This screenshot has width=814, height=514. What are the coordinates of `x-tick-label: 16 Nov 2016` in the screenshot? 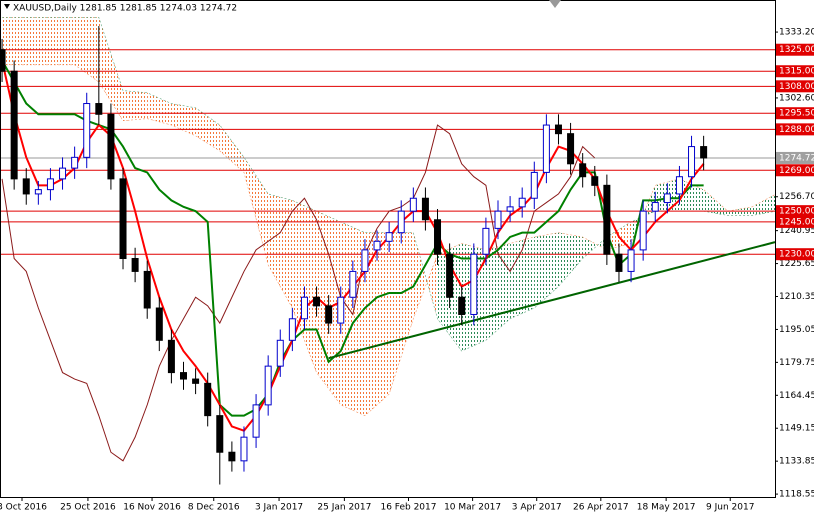 It's located at (152, 508).